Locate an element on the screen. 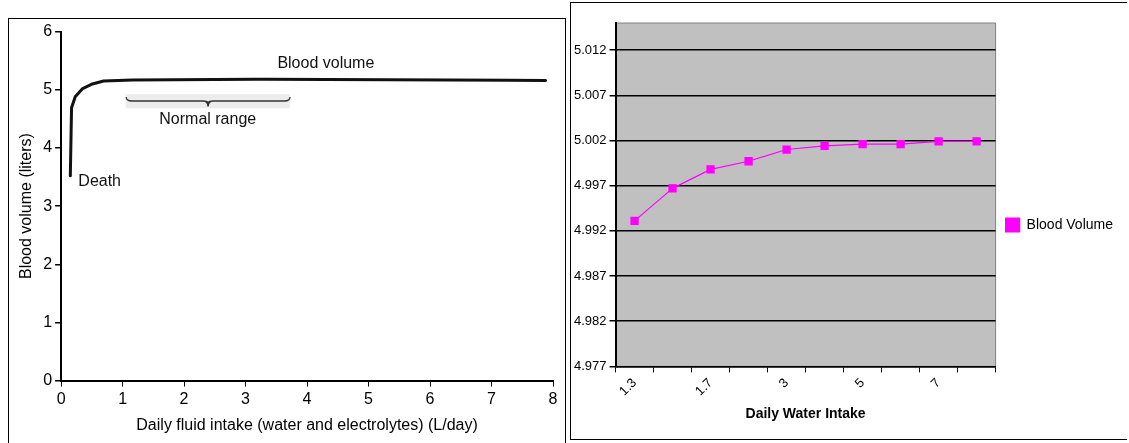 The height and width of the screenshot is (443, 1129). y-tick-label: 3 is located at coordinates (48, 205).